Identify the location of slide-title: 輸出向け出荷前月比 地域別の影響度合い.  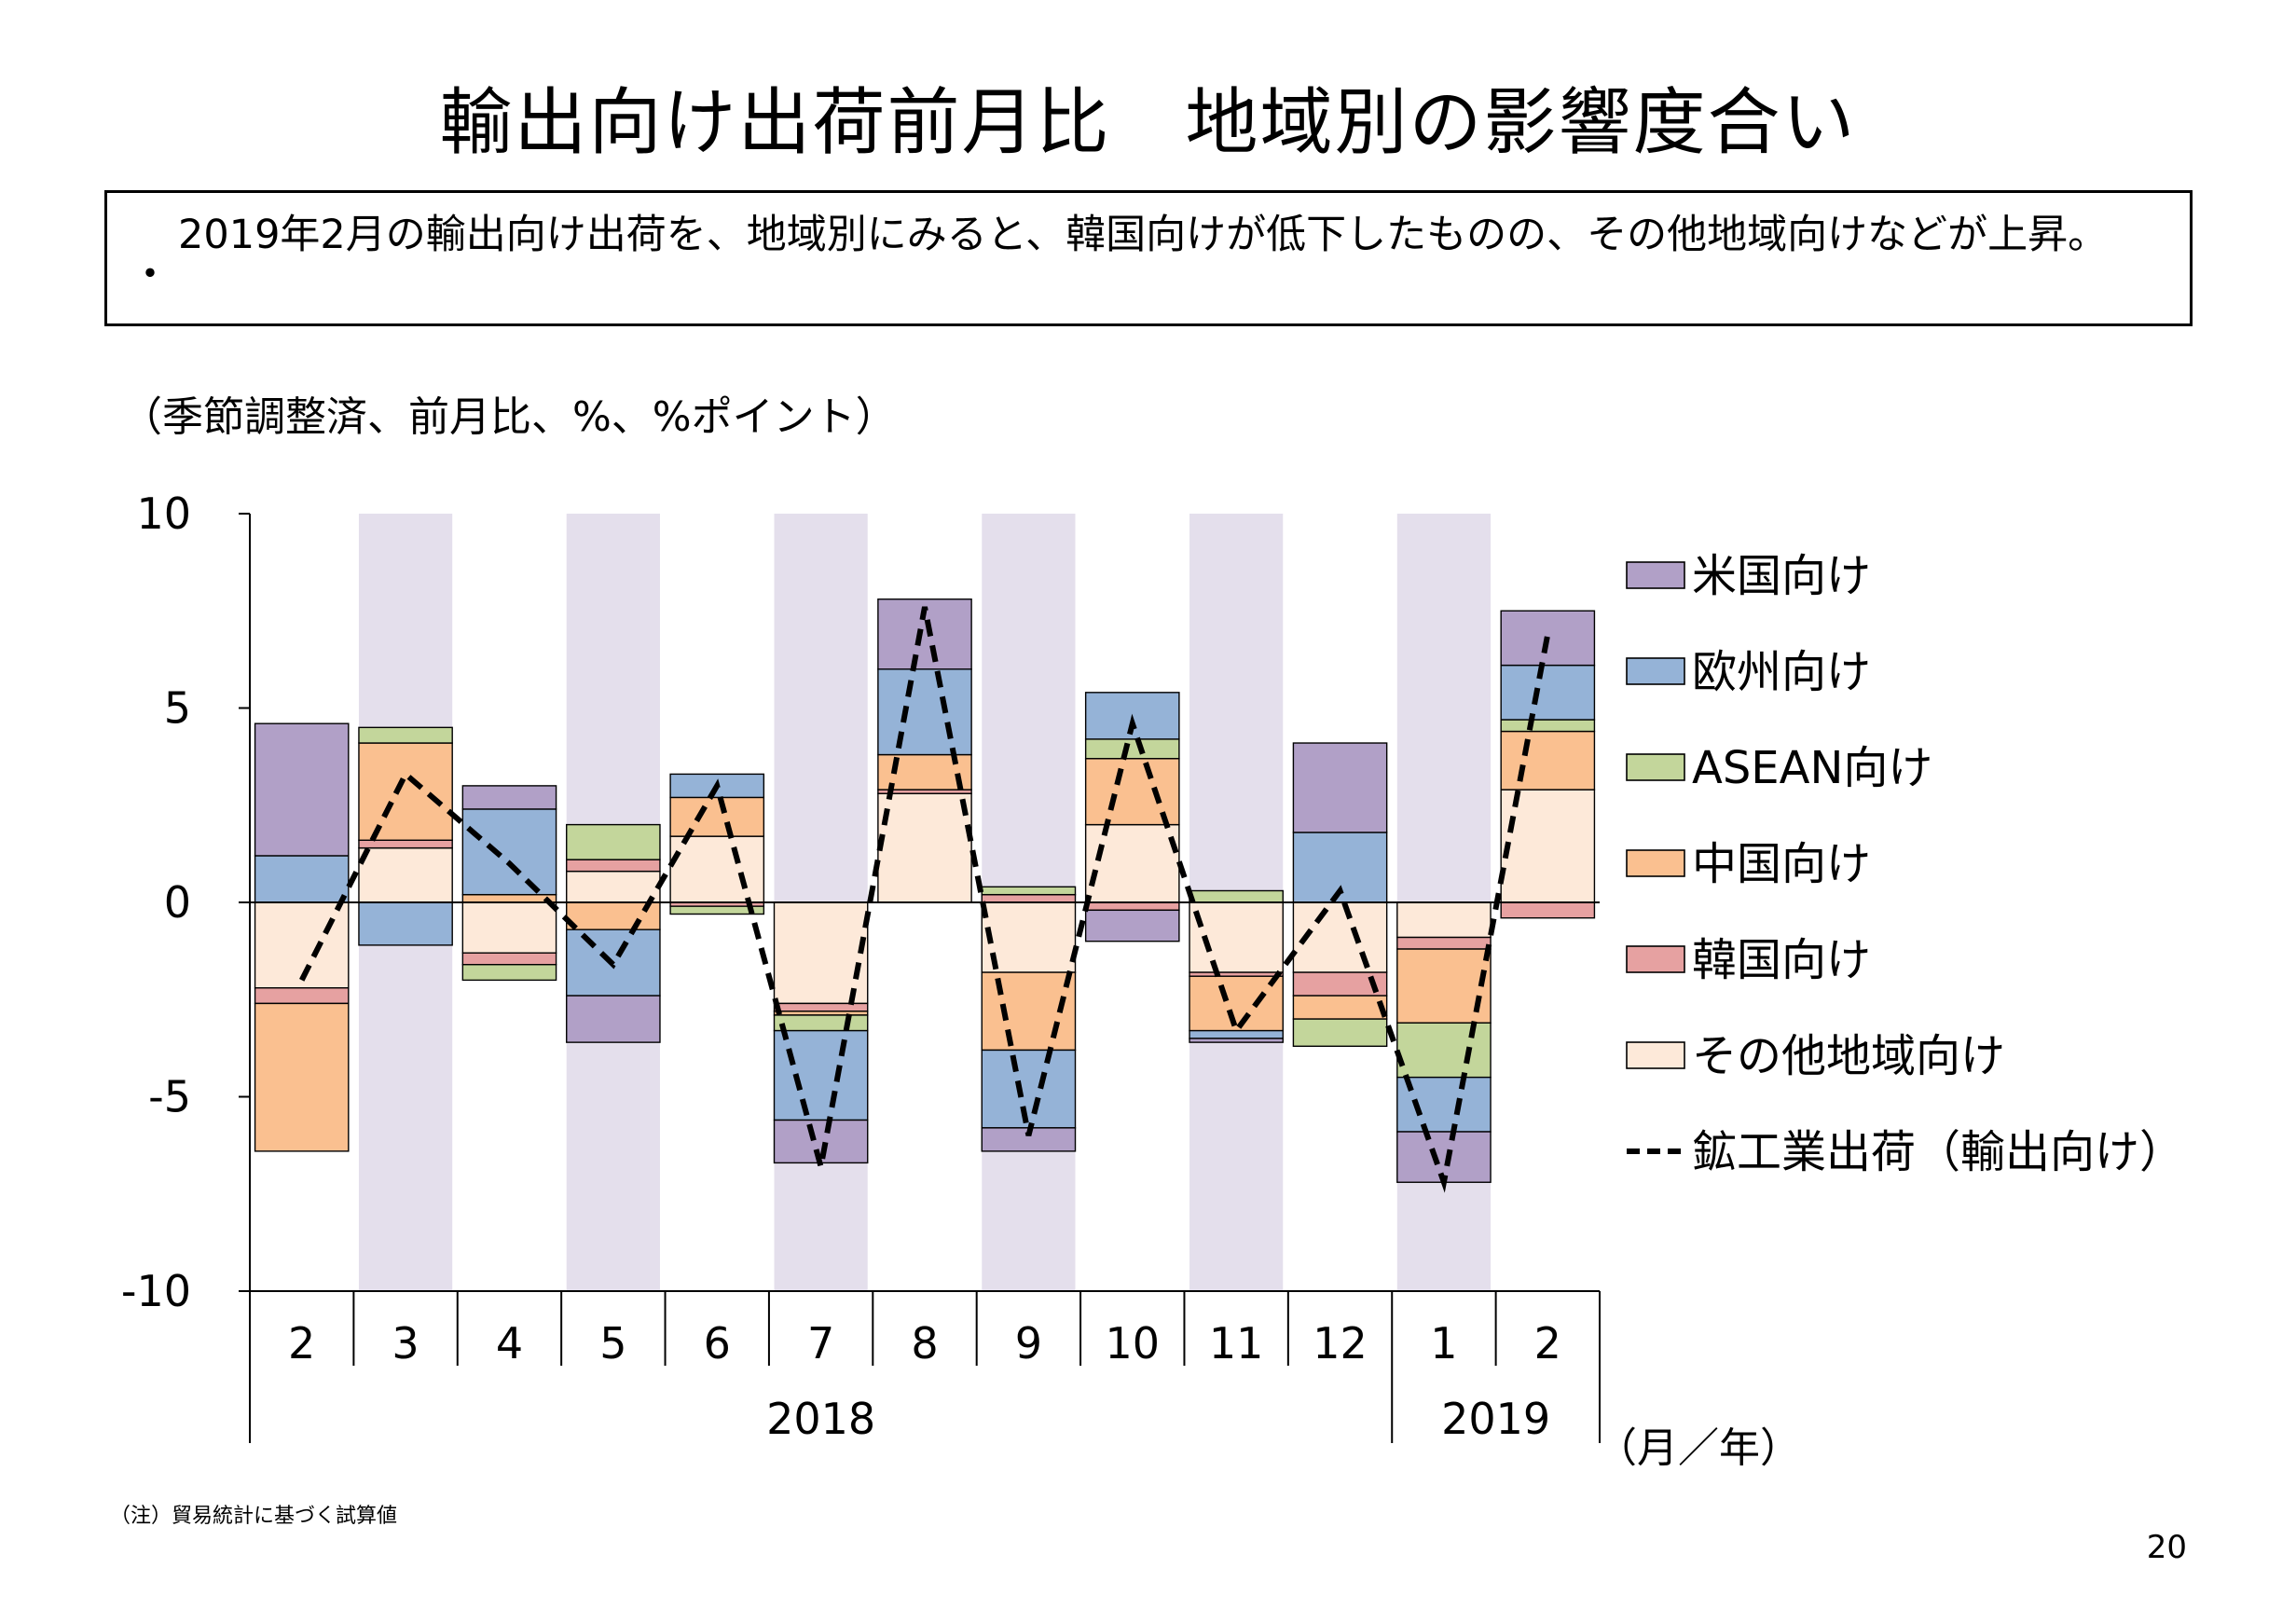
(1148, 123).